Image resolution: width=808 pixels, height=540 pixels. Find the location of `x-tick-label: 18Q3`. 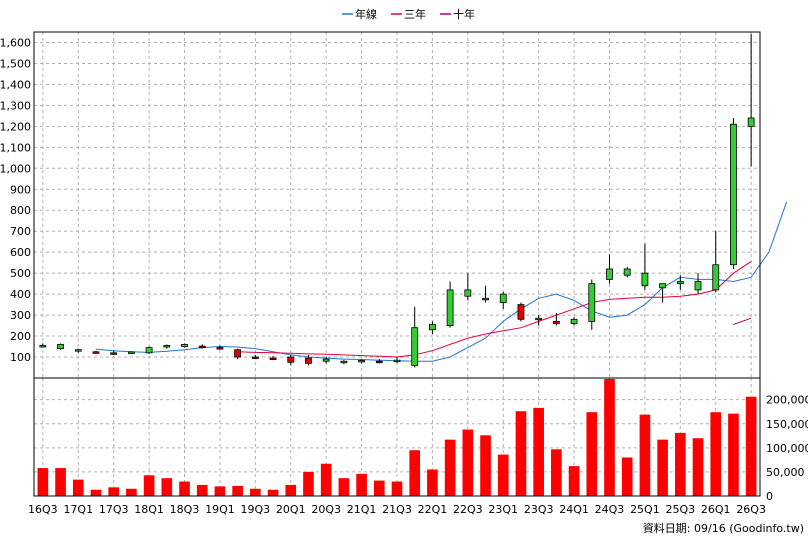

x-tick-label: 18Q3 is located at coordinates (185, 509).